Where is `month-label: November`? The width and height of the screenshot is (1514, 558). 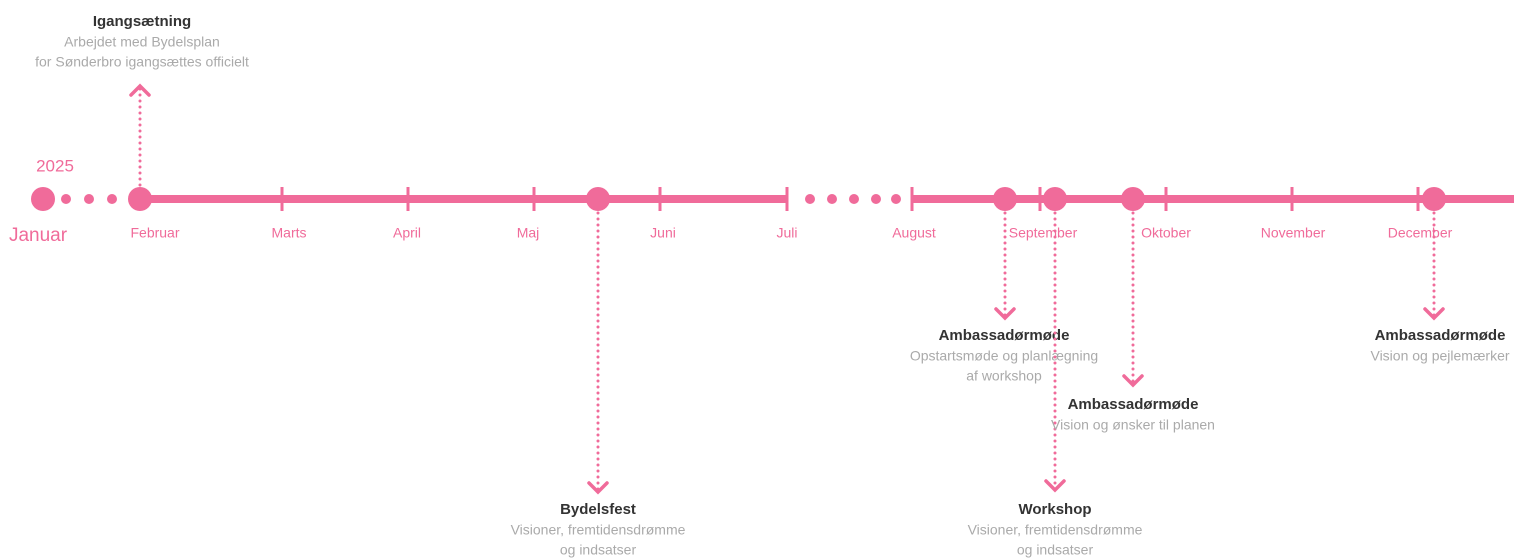
month-label: November is located at coordinates (1293, 233).